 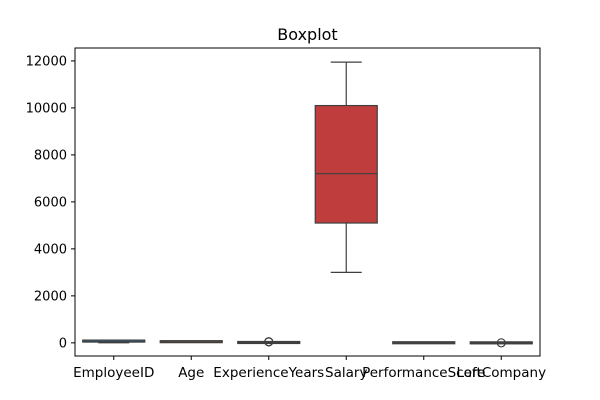 What do you see at coordinates (191, 342) in the screenshot?
I see `box-Age` at bounding box center [191, 342].